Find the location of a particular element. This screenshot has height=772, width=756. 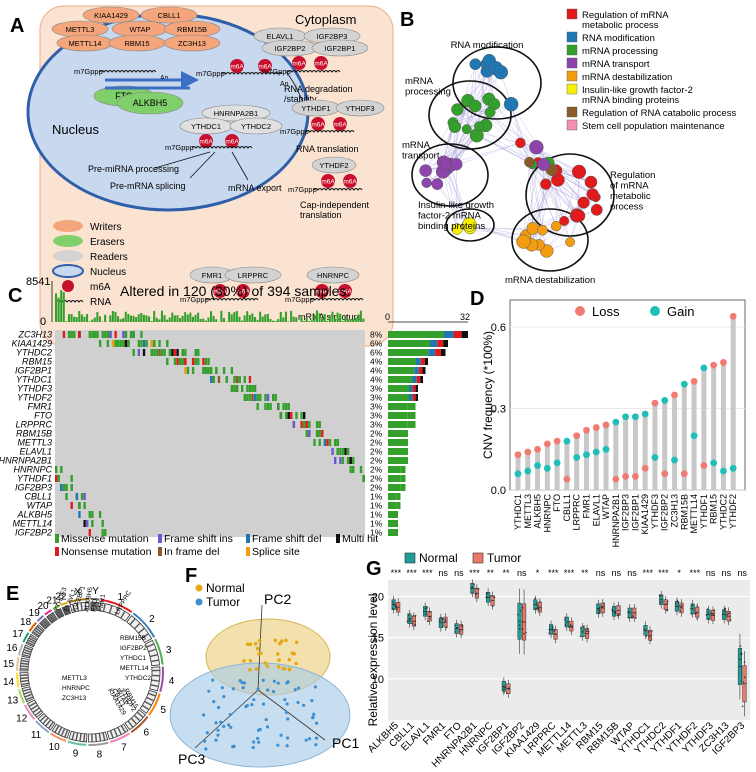

gene-bar-segment is located at coordinates (424, 370).